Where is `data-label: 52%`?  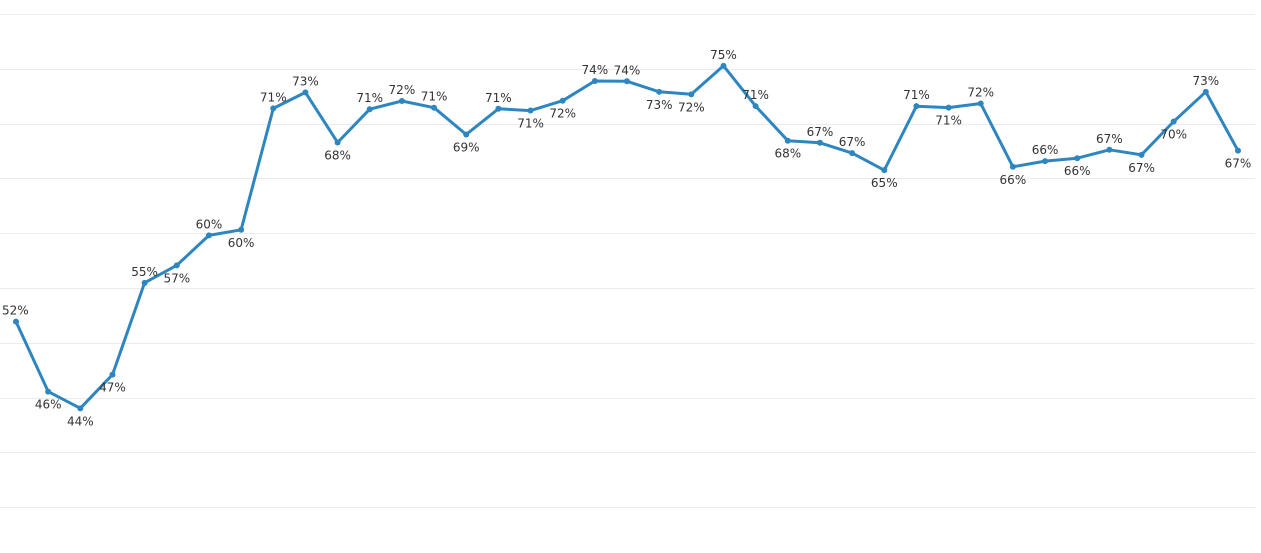 data-label: 52% is located at coordinates (15, 311).